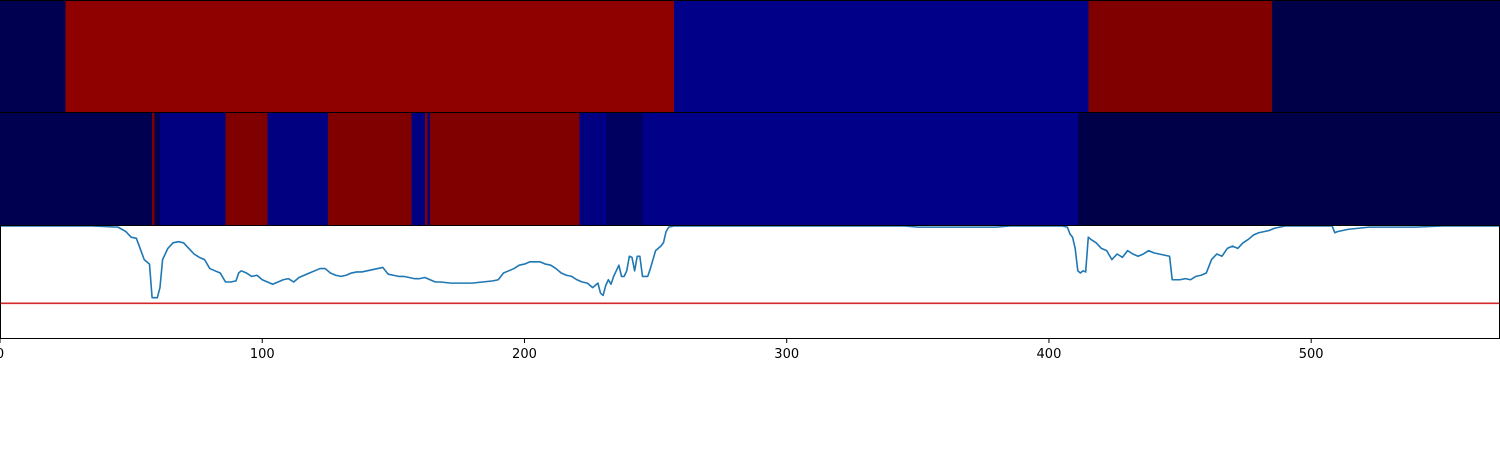 The height and width of the screenshot is (450, 1500). I want to click on x-tick-label-1: 100, so click(262, 354).